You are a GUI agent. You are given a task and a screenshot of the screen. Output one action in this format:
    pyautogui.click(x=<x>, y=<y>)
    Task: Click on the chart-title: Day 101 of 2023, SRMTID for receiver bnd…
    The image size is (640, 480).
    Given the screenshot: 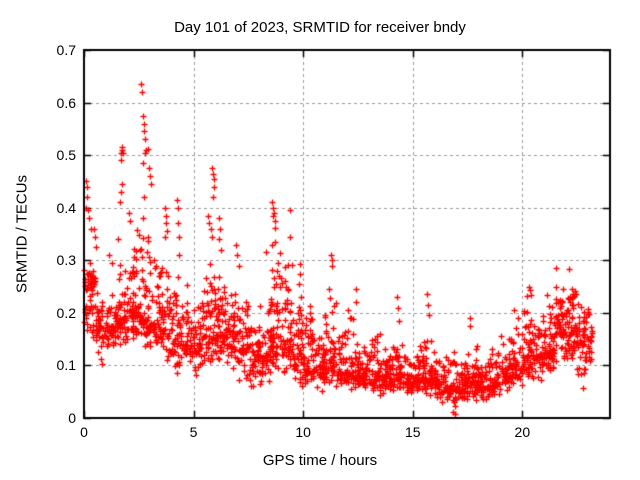 What is the action you would take?
    pyautogui.click(x=320, y=27)
    